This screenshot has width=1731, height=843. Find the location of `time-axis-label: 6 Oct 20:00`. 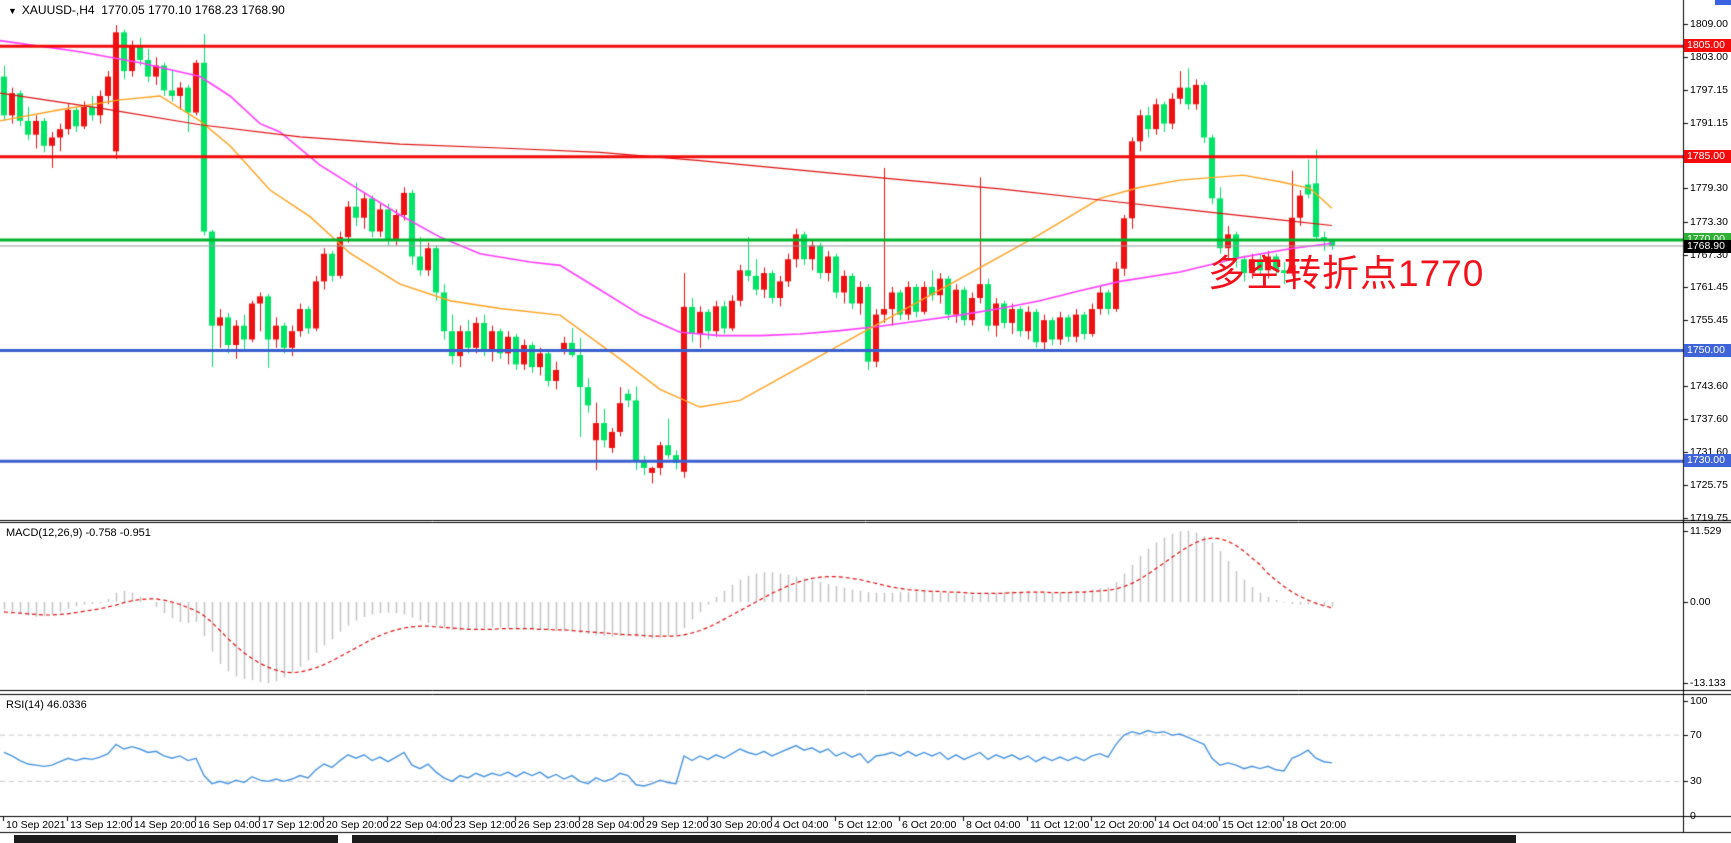

time-axis-label: 6 Oct 20:00 is located at coordinates (929, 825).